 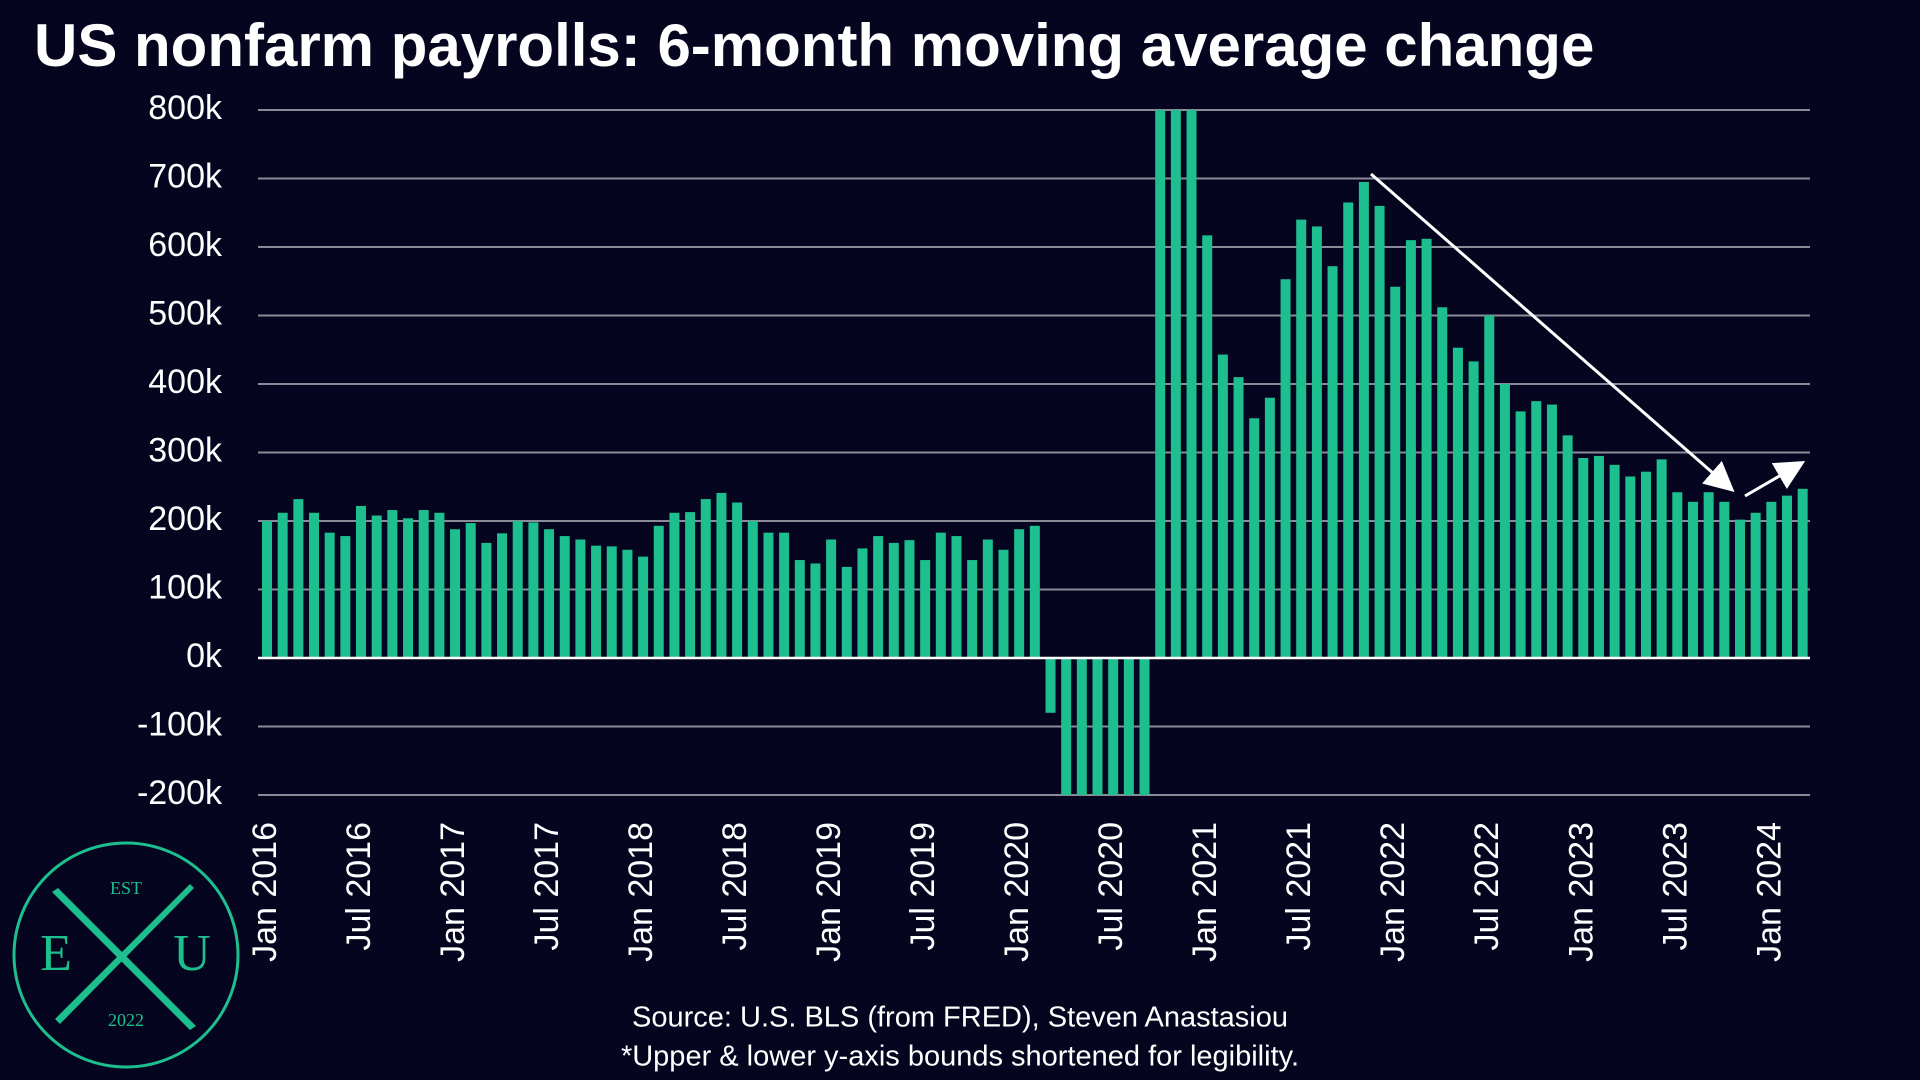 What do you see at coordinates (204, 656) in the screenshot?
I see `y-tick-label: 0k` at bounding box center [204, 656].